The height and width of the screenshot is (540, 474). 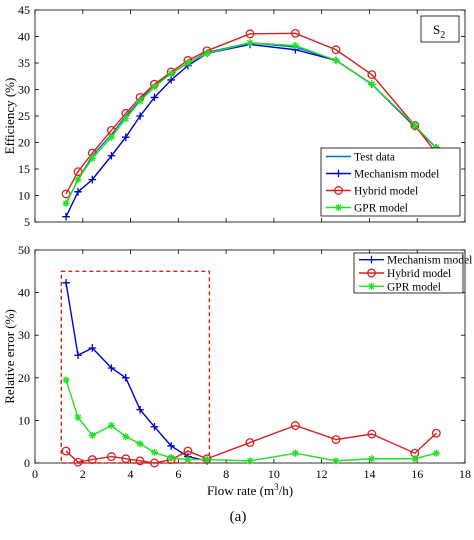 What do you see at coordinates (35, 474) in the screenshot?
I see `x-tick-label: 0` at bounding box center [35, 474].